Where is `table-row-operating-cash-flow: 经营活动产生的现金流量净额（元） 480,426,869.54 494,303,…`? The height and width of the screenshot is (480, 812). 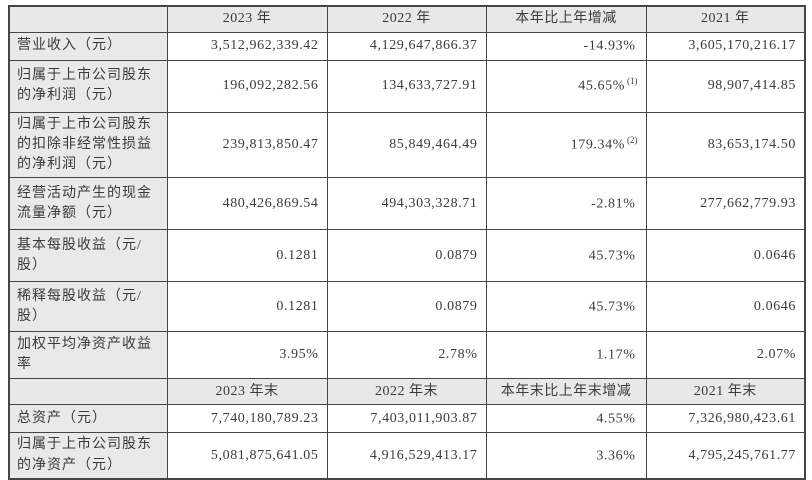 table-row-operating-cash-flow: 经营活动产生的现金流量净额（元） 480,426,869.54 494,303,… is located at coordinates (407, 204).